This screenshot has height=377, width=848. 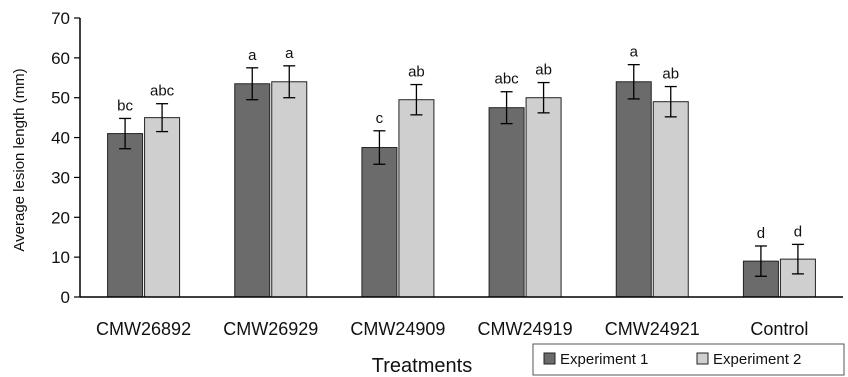 I want to click on y-axis-title: Average lesion length (mm), so click(x=19, y=159).